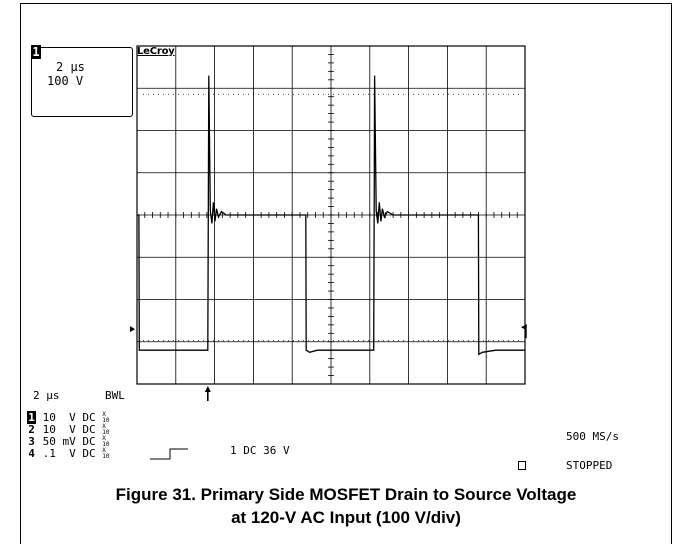  I want to click on channel-setting-row: 3 50 mV DC X 10, so click(68, 441).